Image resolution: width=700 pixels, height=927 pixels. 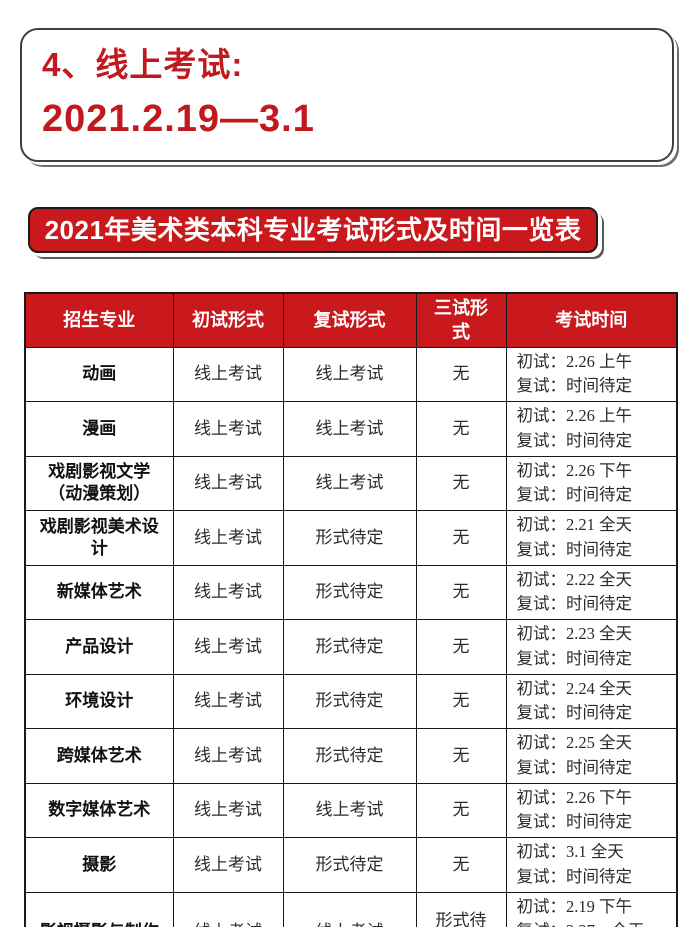 What do you see at coordinates (313, 230) in the screenshot?
I see `table-title-banner: 2021年美术类本科专业考试形式及时间一览表` at bounding box center [313, 230].